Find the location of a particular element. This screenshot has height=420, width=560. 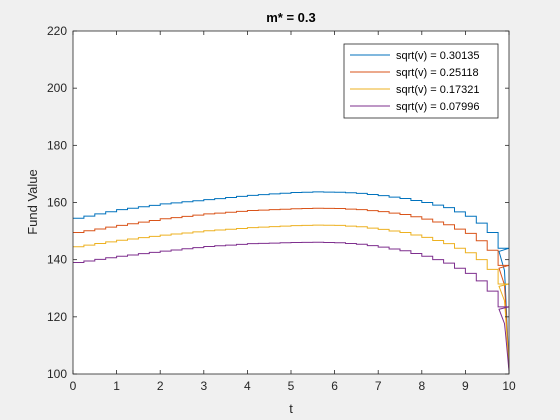

x-axis-label: t is located at coordinates (291, 408).